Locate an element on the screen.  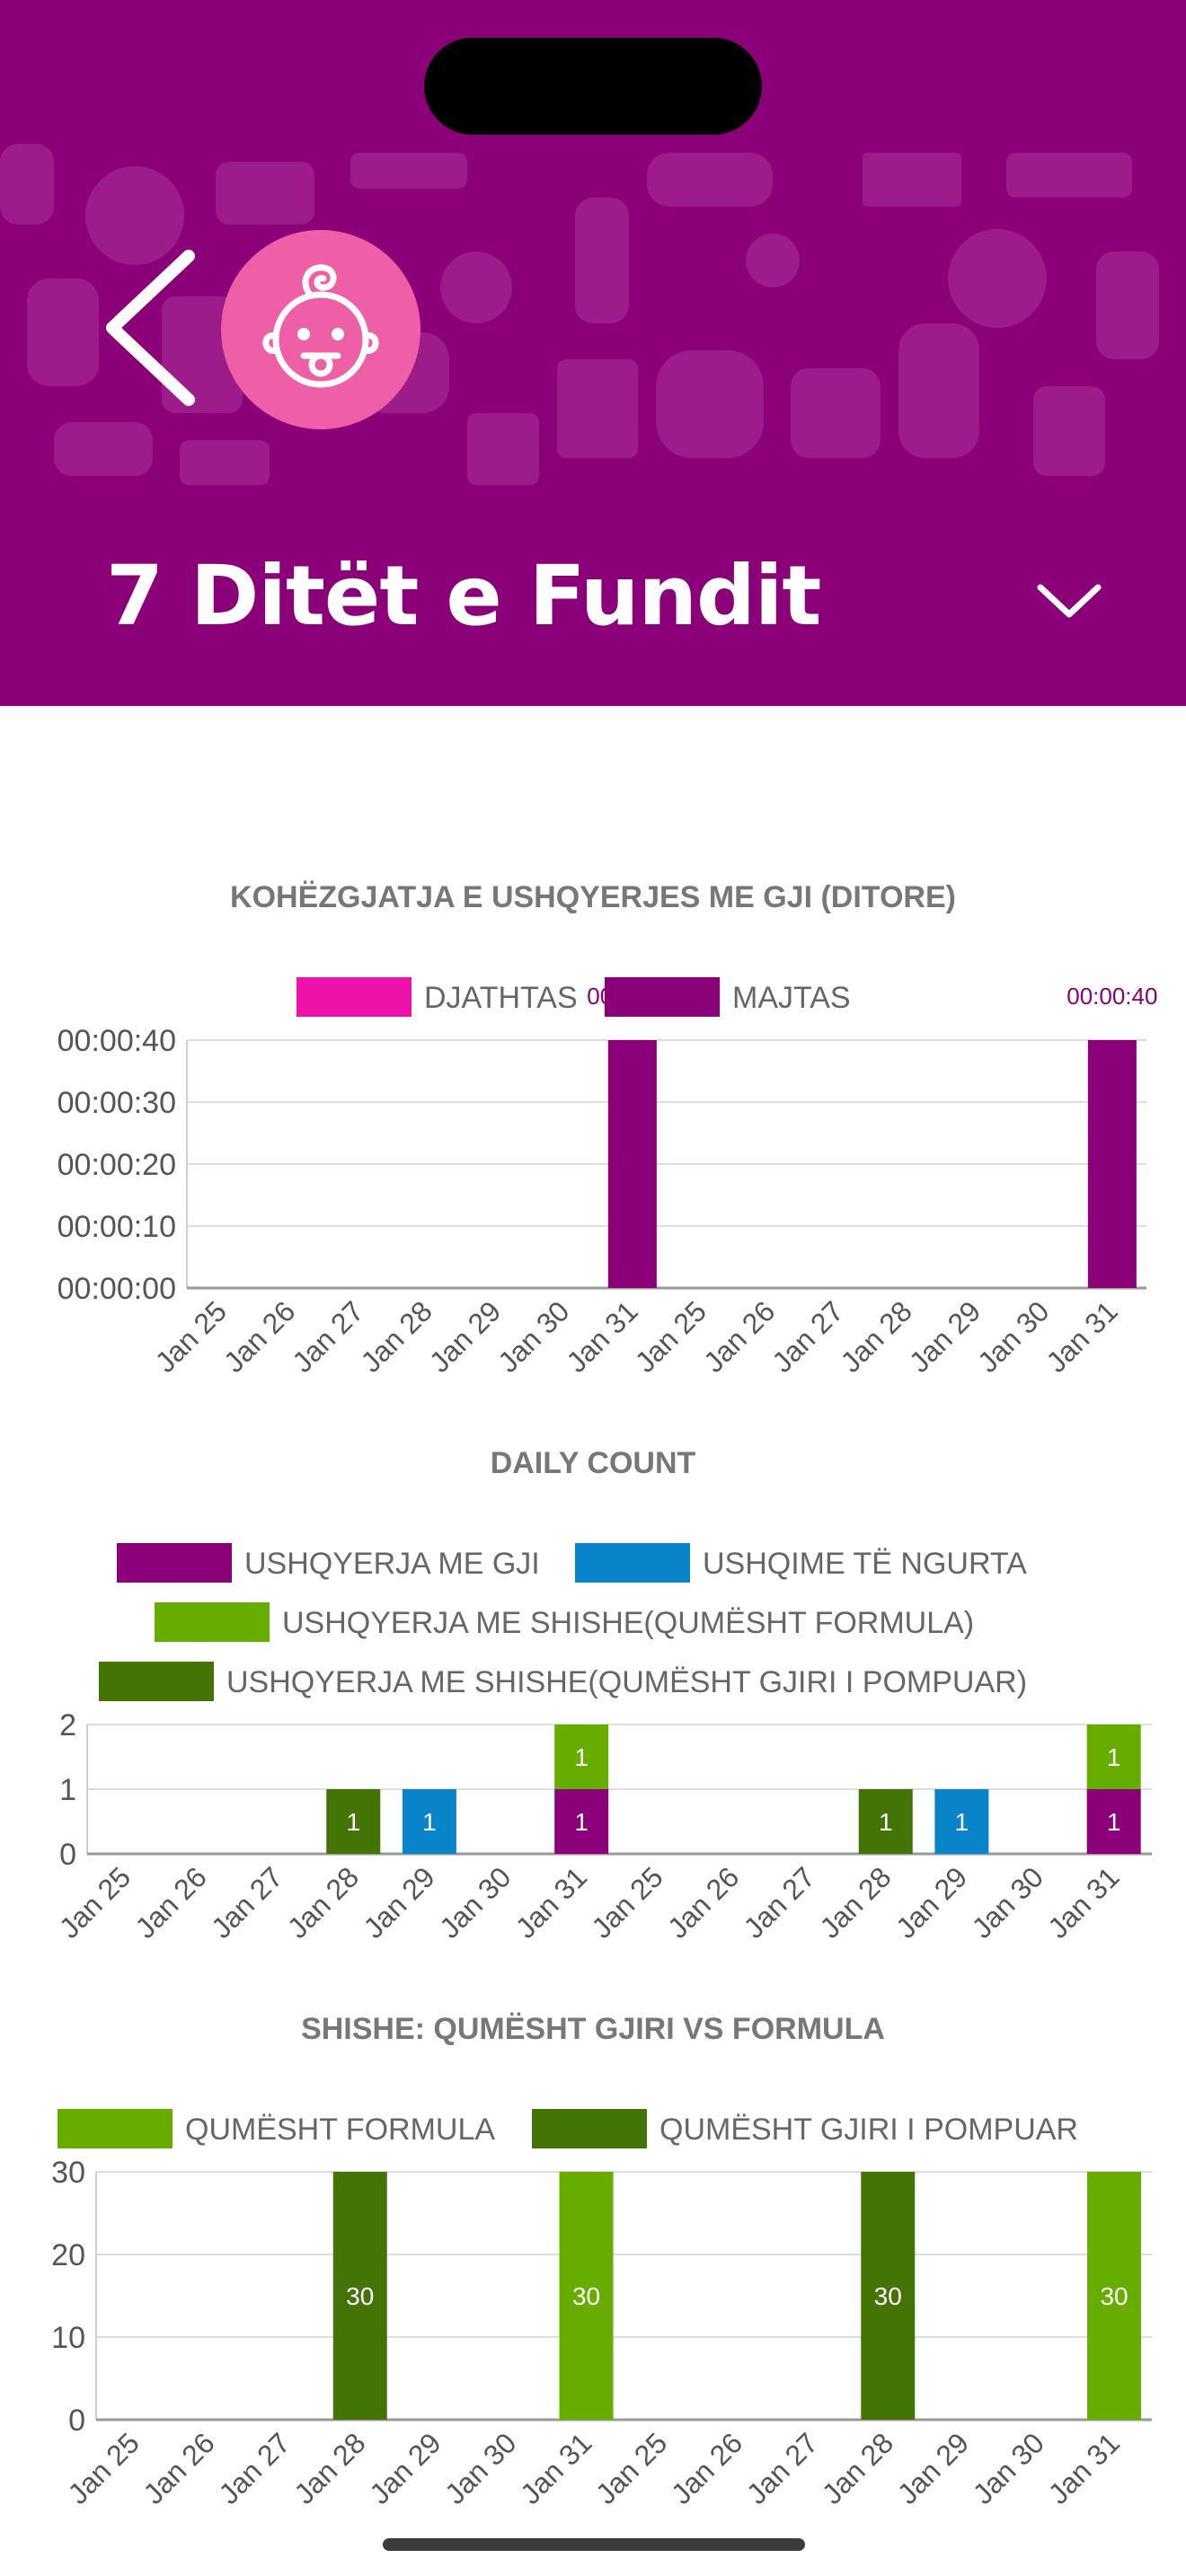
y-tick-label: 1 is located at coordinates (67, 1790).